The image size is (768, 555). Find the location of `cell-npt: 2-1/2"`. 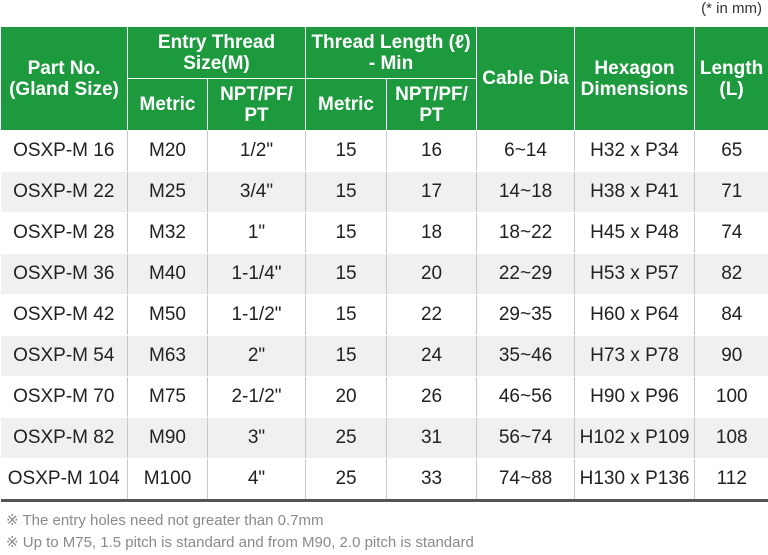

cell-npt: 2-1/2" is located at coordinates (256, 397).